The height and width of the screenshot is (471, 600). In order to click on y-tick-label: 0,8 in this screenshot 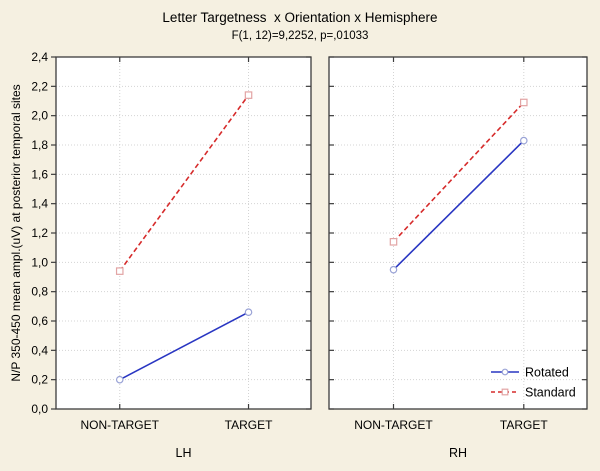, I will do `click(39, 292)`.